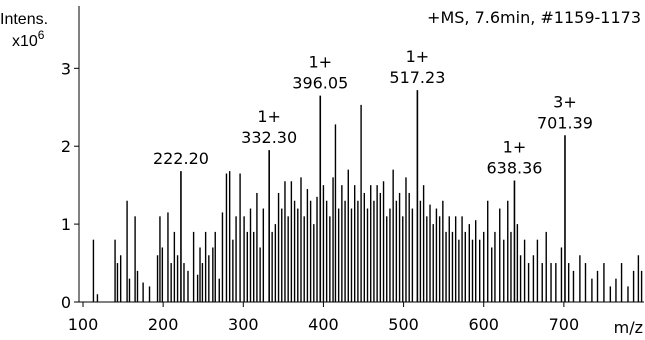 Image resolution: width=645 pixels, height=340 pixels. I want to click on peak-label: 222.20, so click(181, 158).